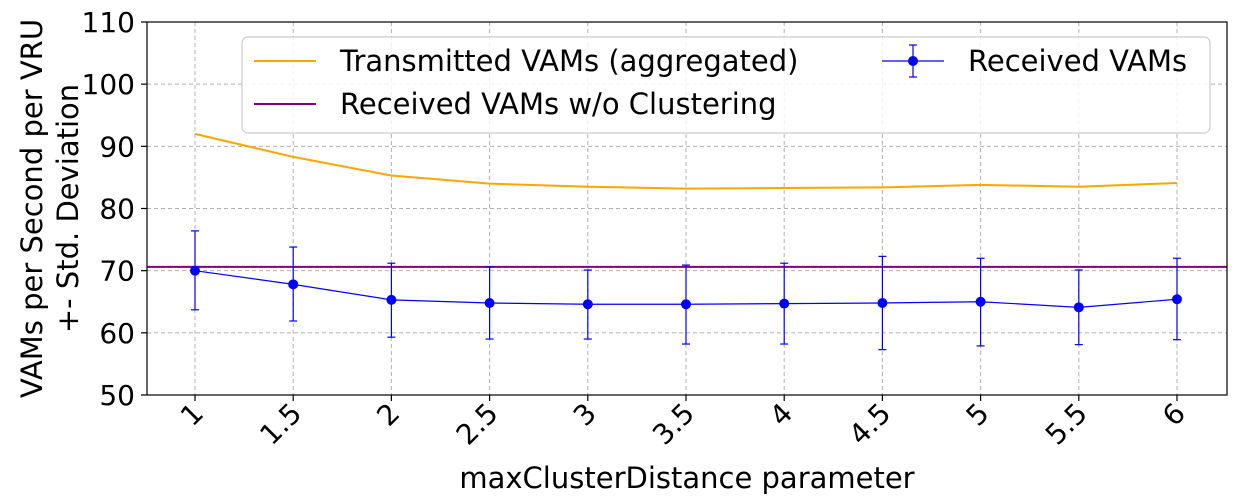 The image size is (1236, 503). What do you see at coordinates (558, 104) in the screenshot?
I see `legend-label: Received VAMs w/o Clustering` at bounding box center [558, 104].